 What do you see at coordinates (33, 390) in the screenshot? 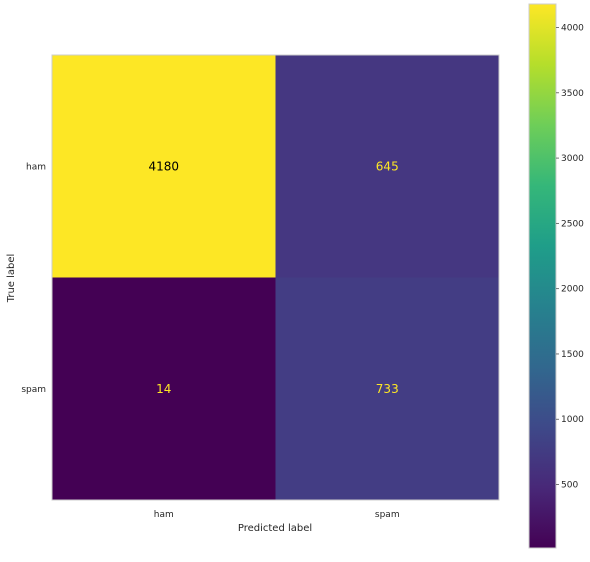
I see `y-tick-label: spam` at bounding box center [33, 390].